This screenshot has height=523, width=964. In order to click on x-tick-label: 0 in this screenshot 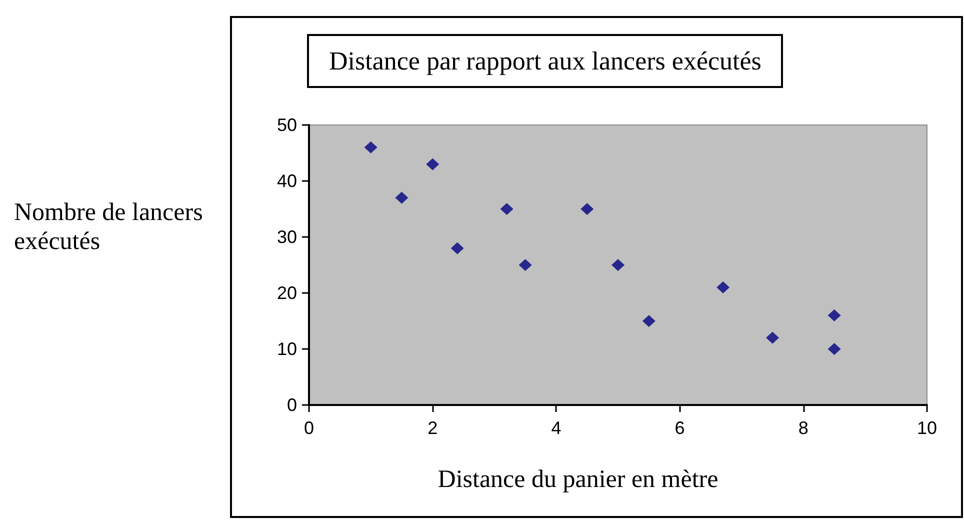, I will do `click(309, 428)`.